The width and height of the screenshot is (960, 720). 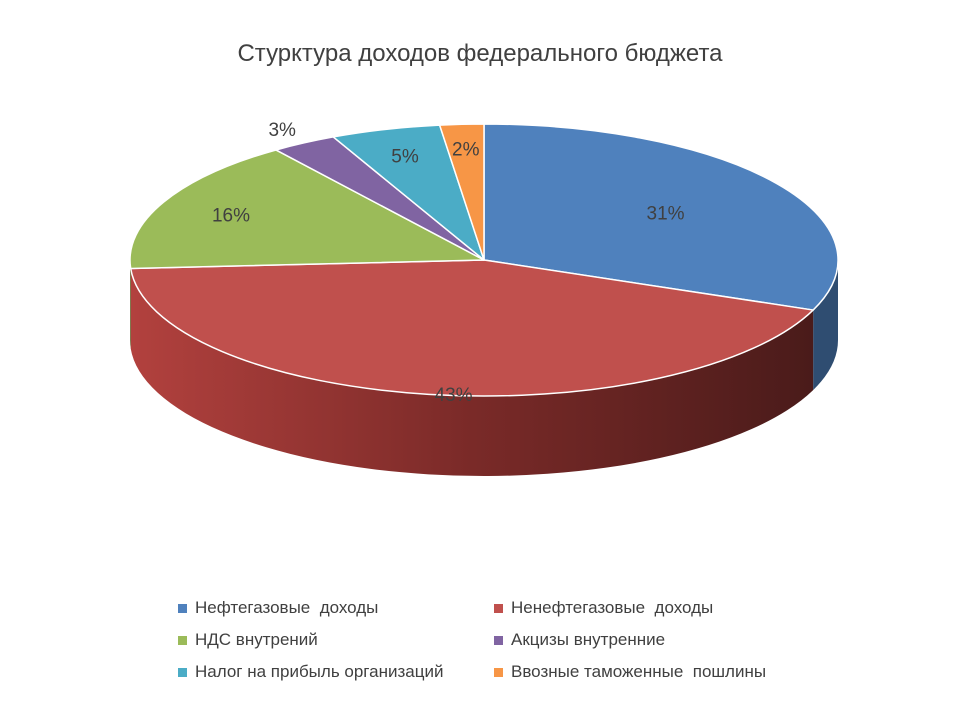 I want to click on legend-item-0: Нефтегазовые доходы, so click(x=278, y=608).